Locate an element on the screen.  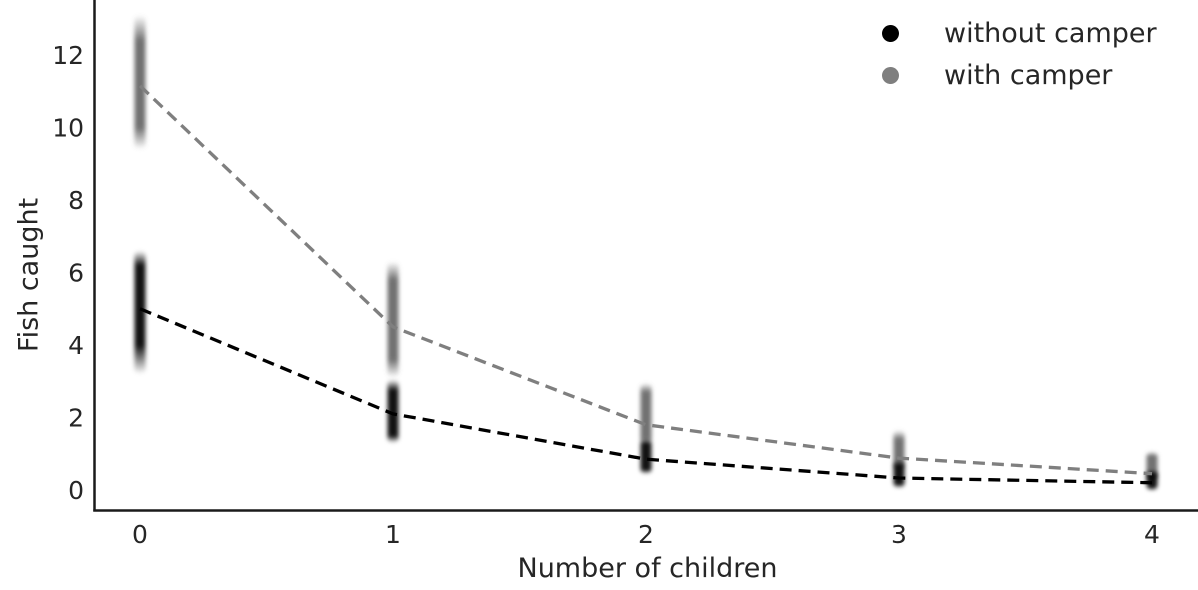
cluster-strip-with-camper-x2 is located at coordinates (646, 414).